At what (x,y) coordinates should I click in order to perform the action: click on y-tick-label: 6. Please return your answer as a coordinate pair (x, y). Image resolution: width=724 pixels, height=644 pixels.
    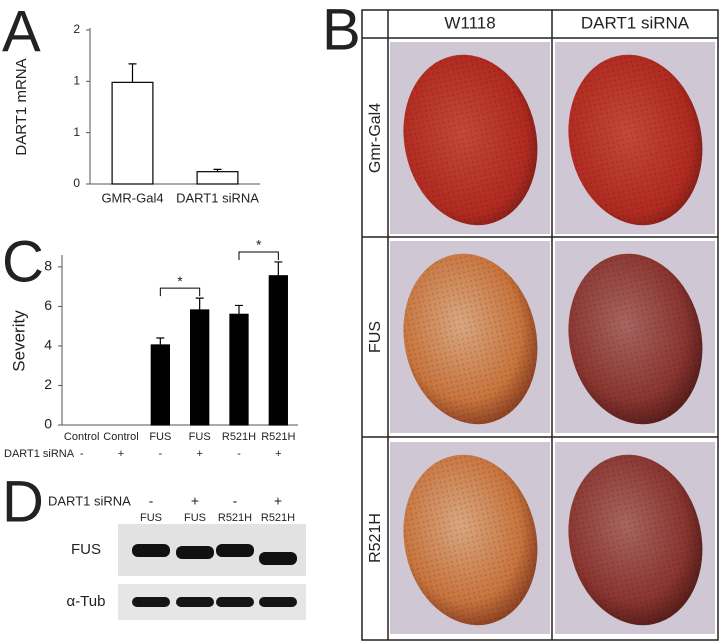
    Looking at the image, I should click on (48, 305).